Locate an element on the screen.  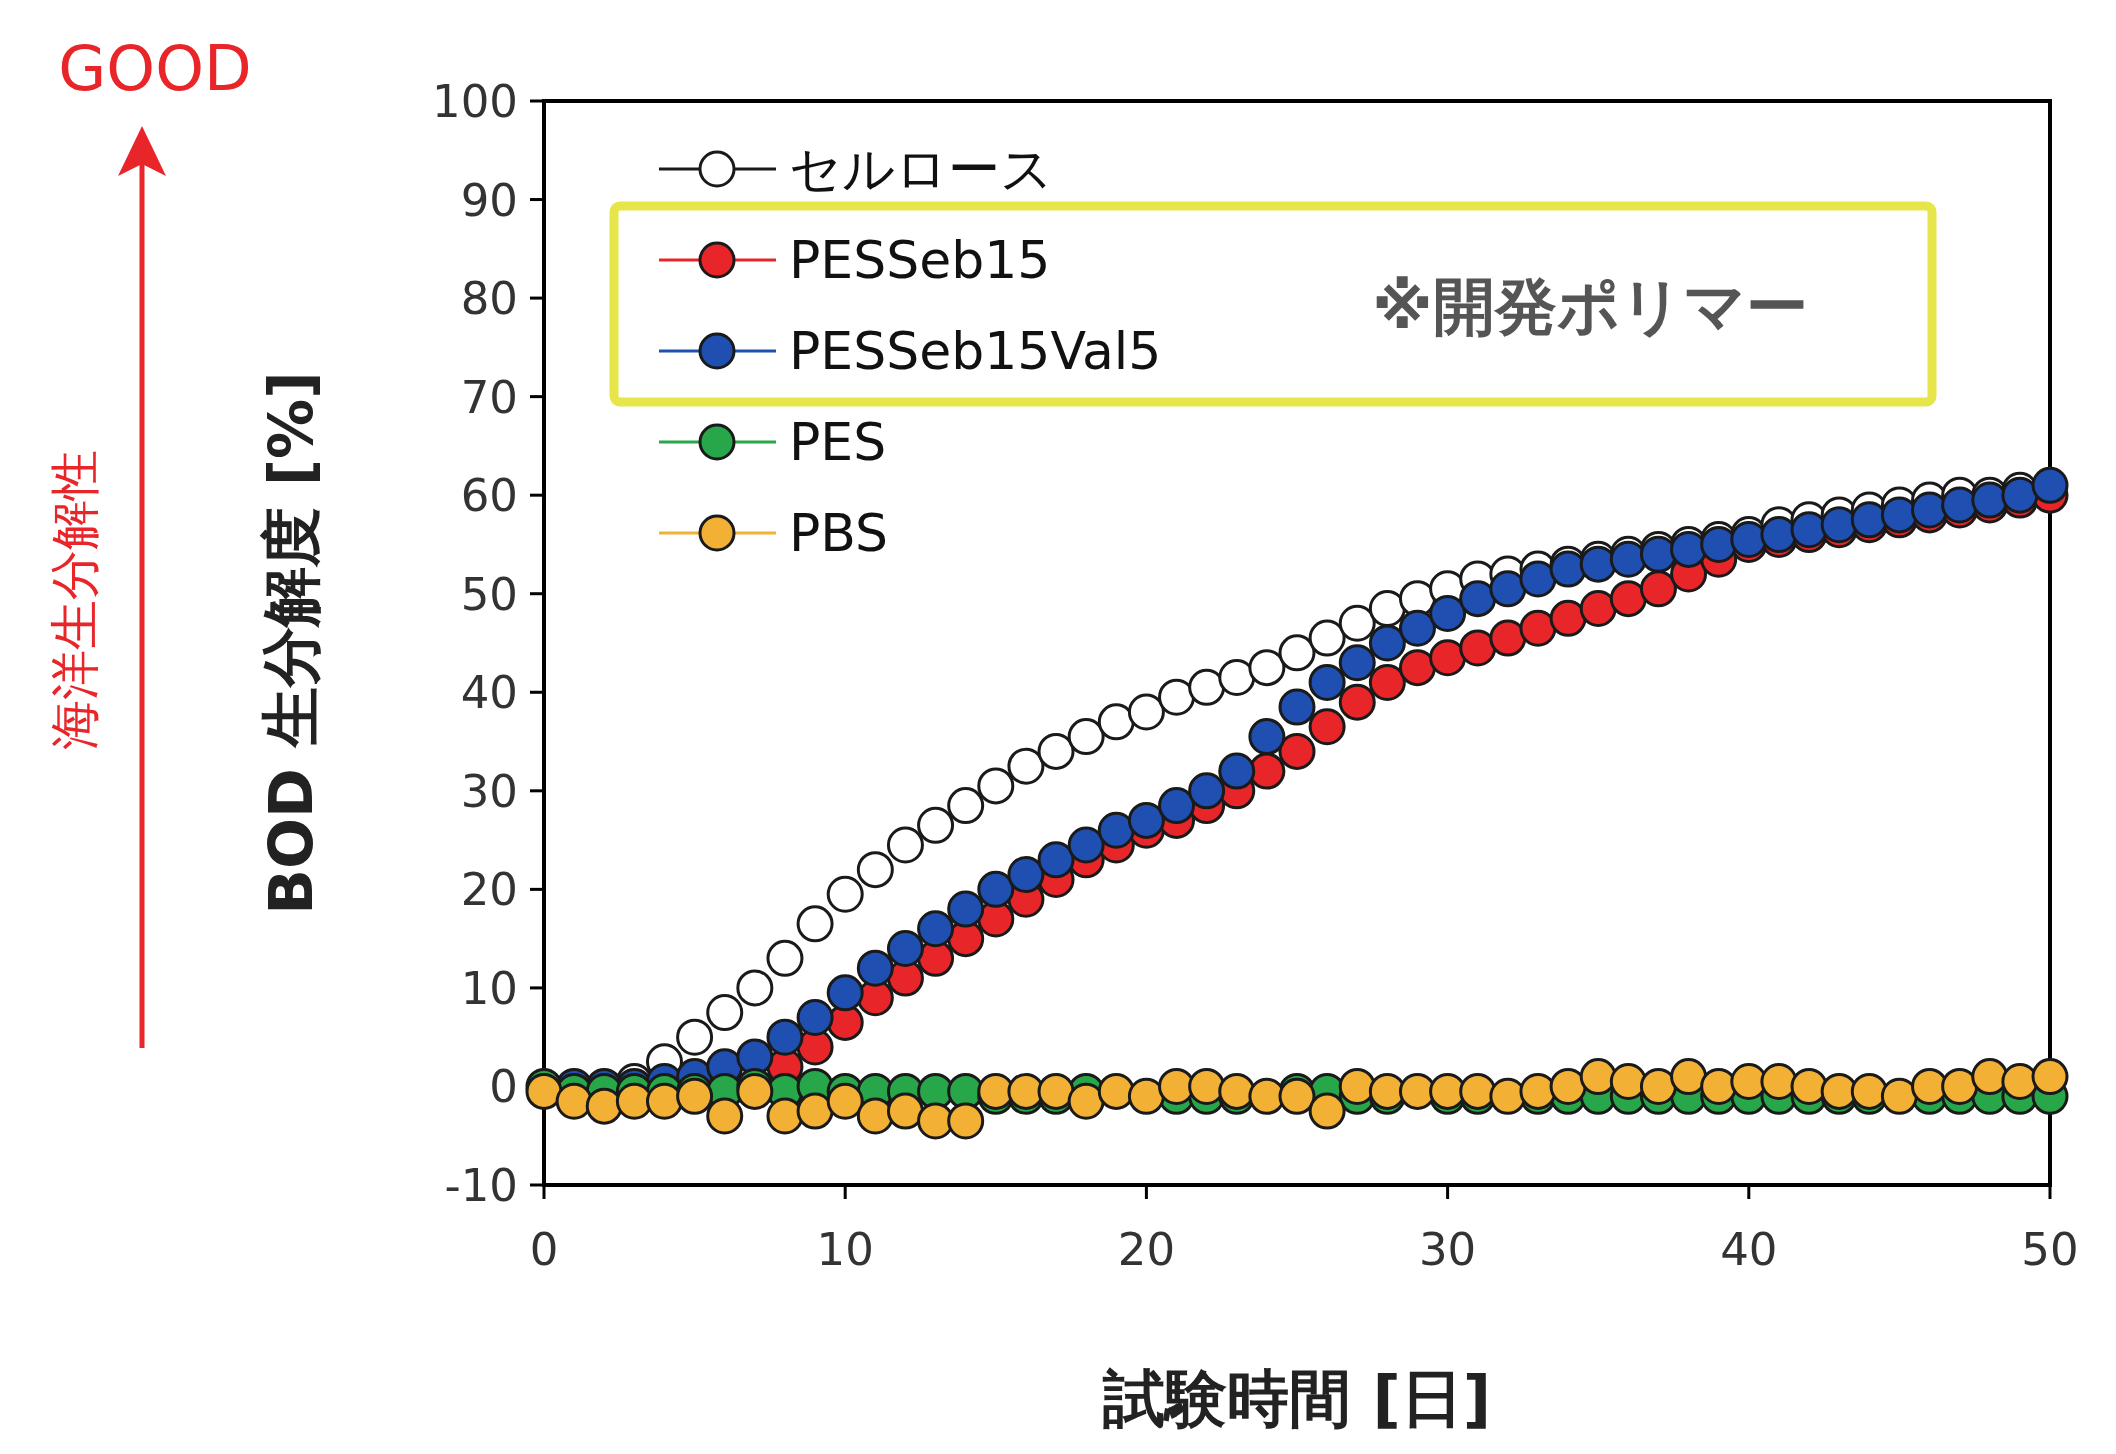
y-tick-label: 60 is located at coordinates (489, 496).